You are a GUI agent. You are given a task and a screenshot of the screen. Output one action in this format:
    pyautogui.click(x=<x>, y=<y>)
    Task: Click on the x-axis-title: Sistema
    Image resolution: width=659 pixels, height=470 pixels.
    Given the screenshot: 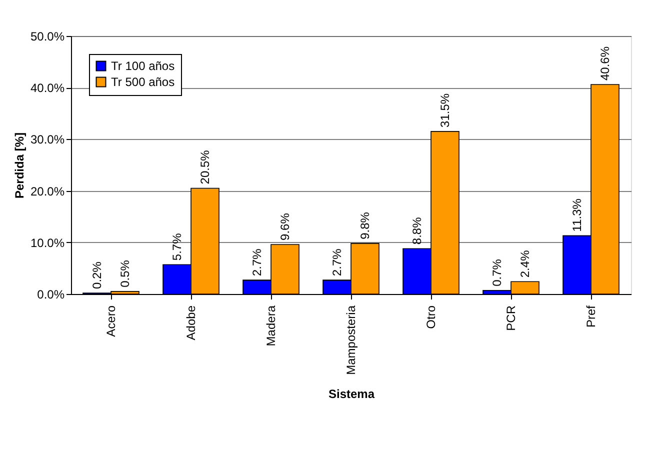 What is the action you would take?
    pyautogui.click(x=351, y=393)
    